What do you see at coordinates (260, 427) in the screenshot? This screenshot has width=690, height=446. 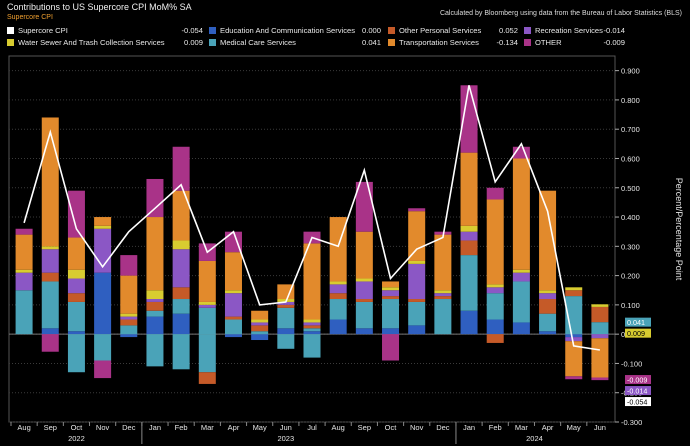 I see `x-tick-label: May` at bounding box center [260, 427].